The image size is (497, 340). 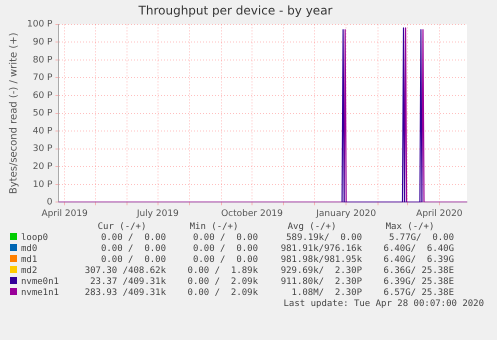 What do you see at coordinates (43, 185) in the screenshot?
I see `y-tick-label: 10 P` at bounding box center [43, 185].